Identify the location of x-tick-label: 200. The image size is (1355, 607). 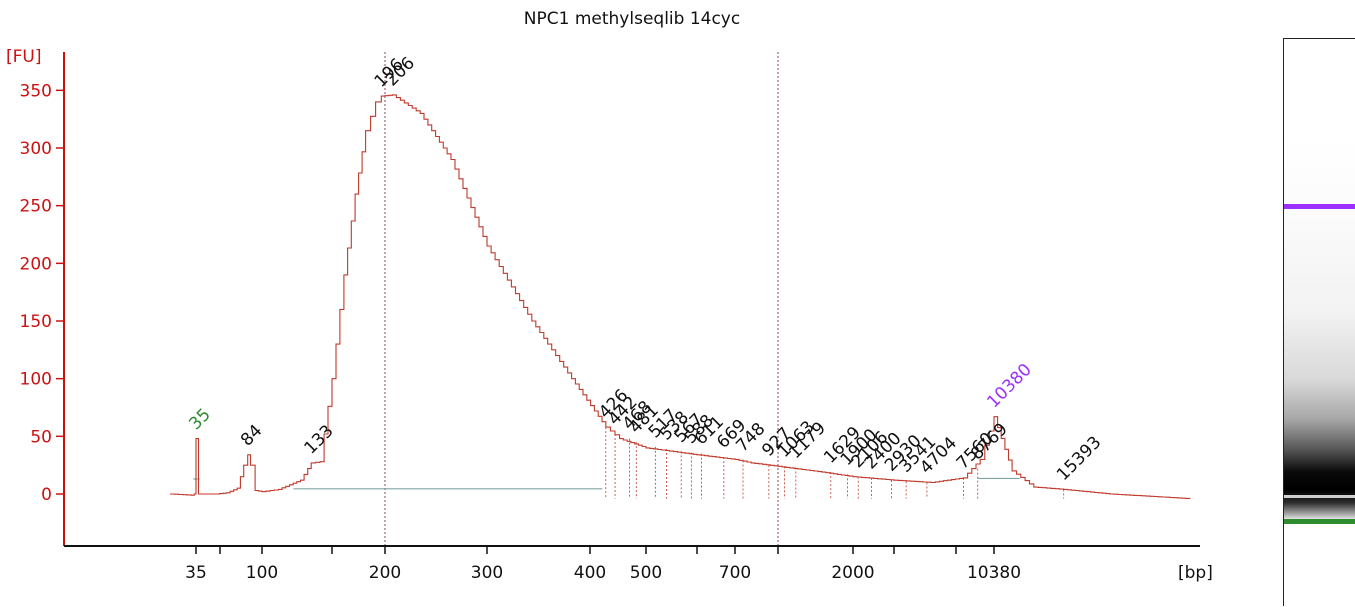
(385, 573).